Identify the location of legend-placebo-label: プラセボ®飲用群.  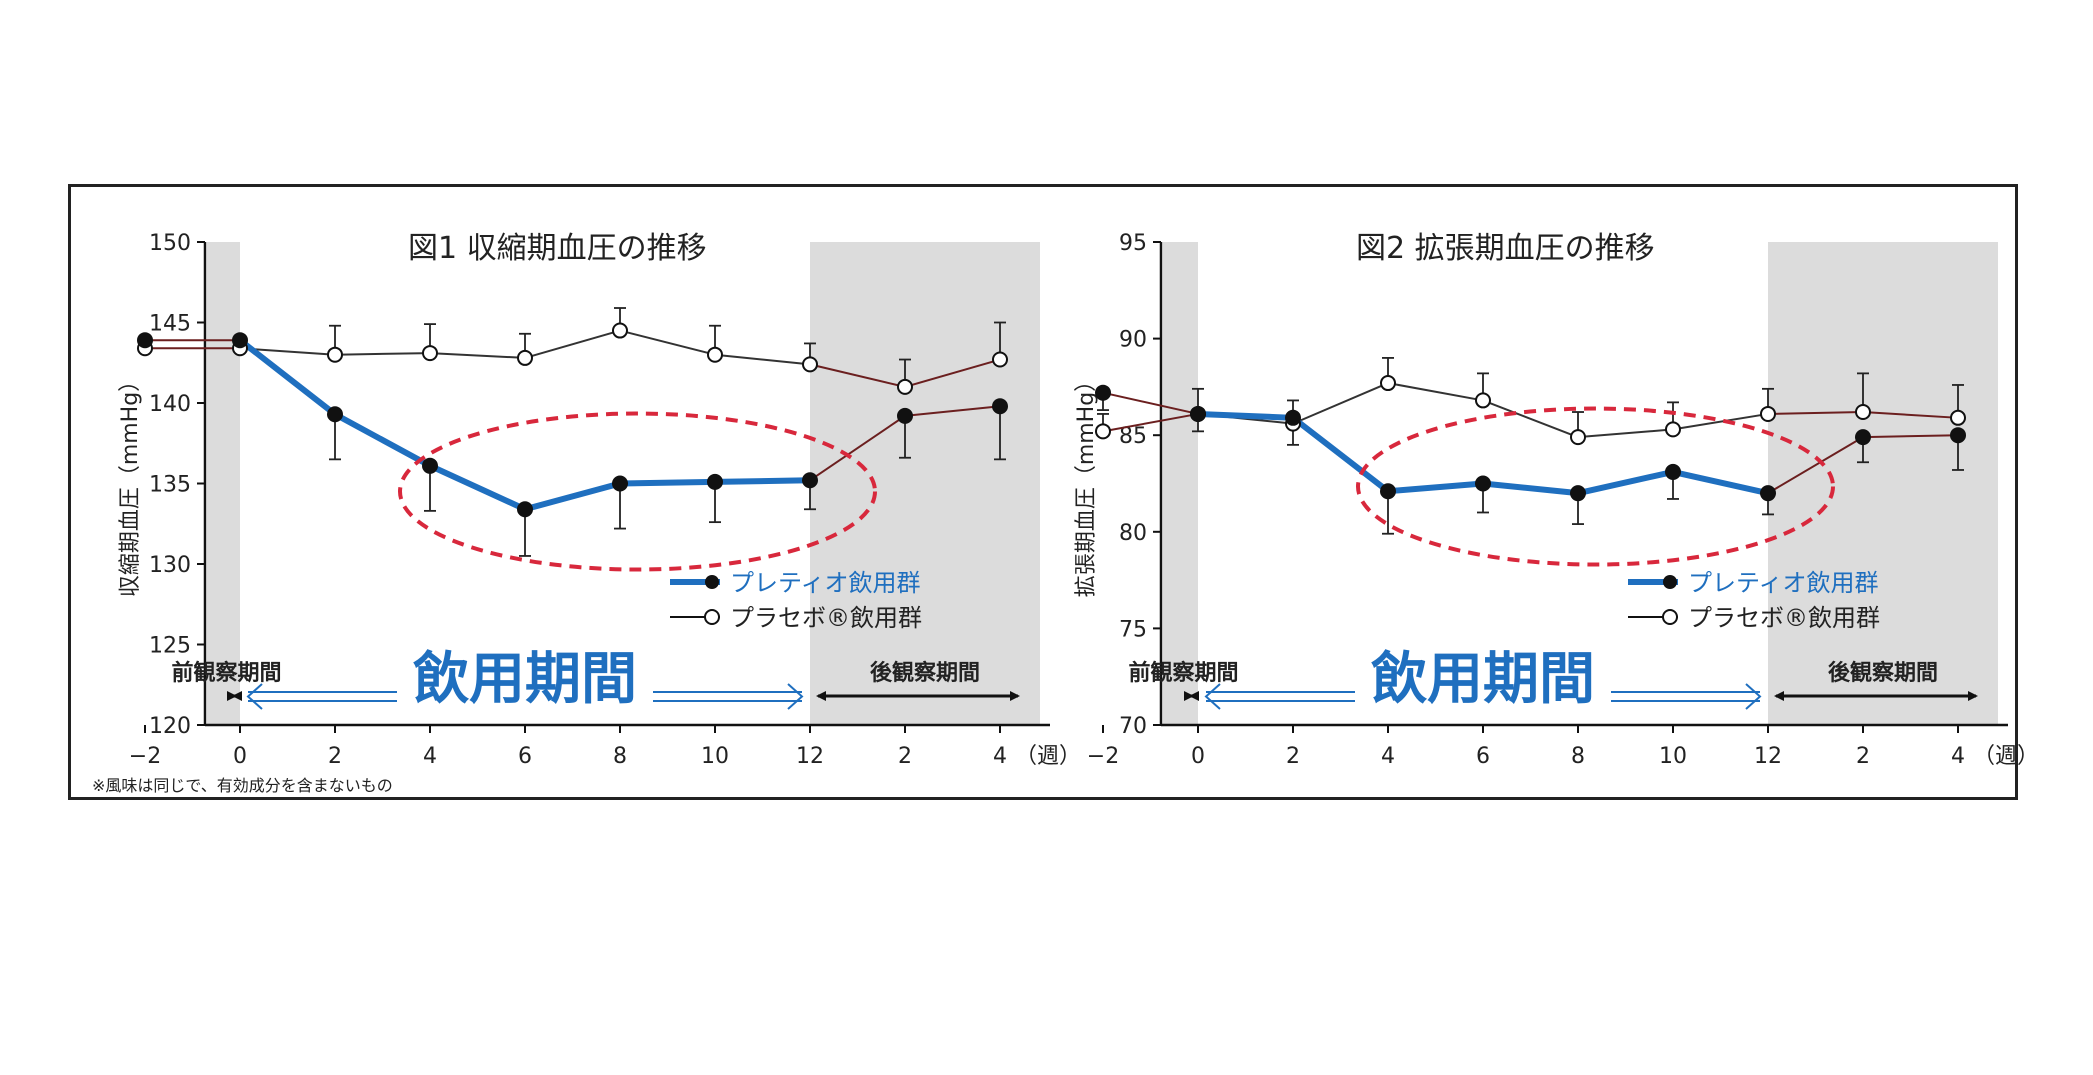
(826, 618).